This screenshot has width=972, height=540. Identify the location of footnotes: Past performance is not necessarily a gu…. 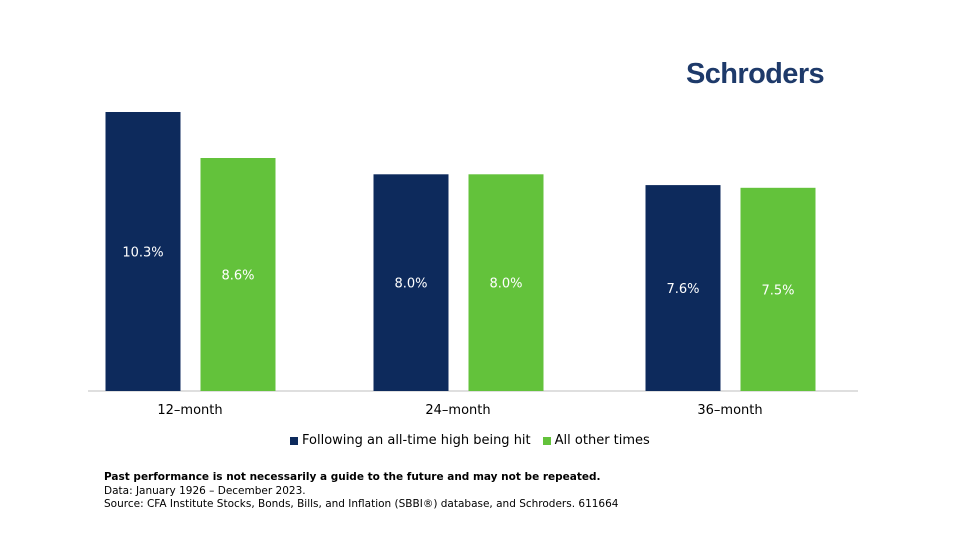
(361, 491).